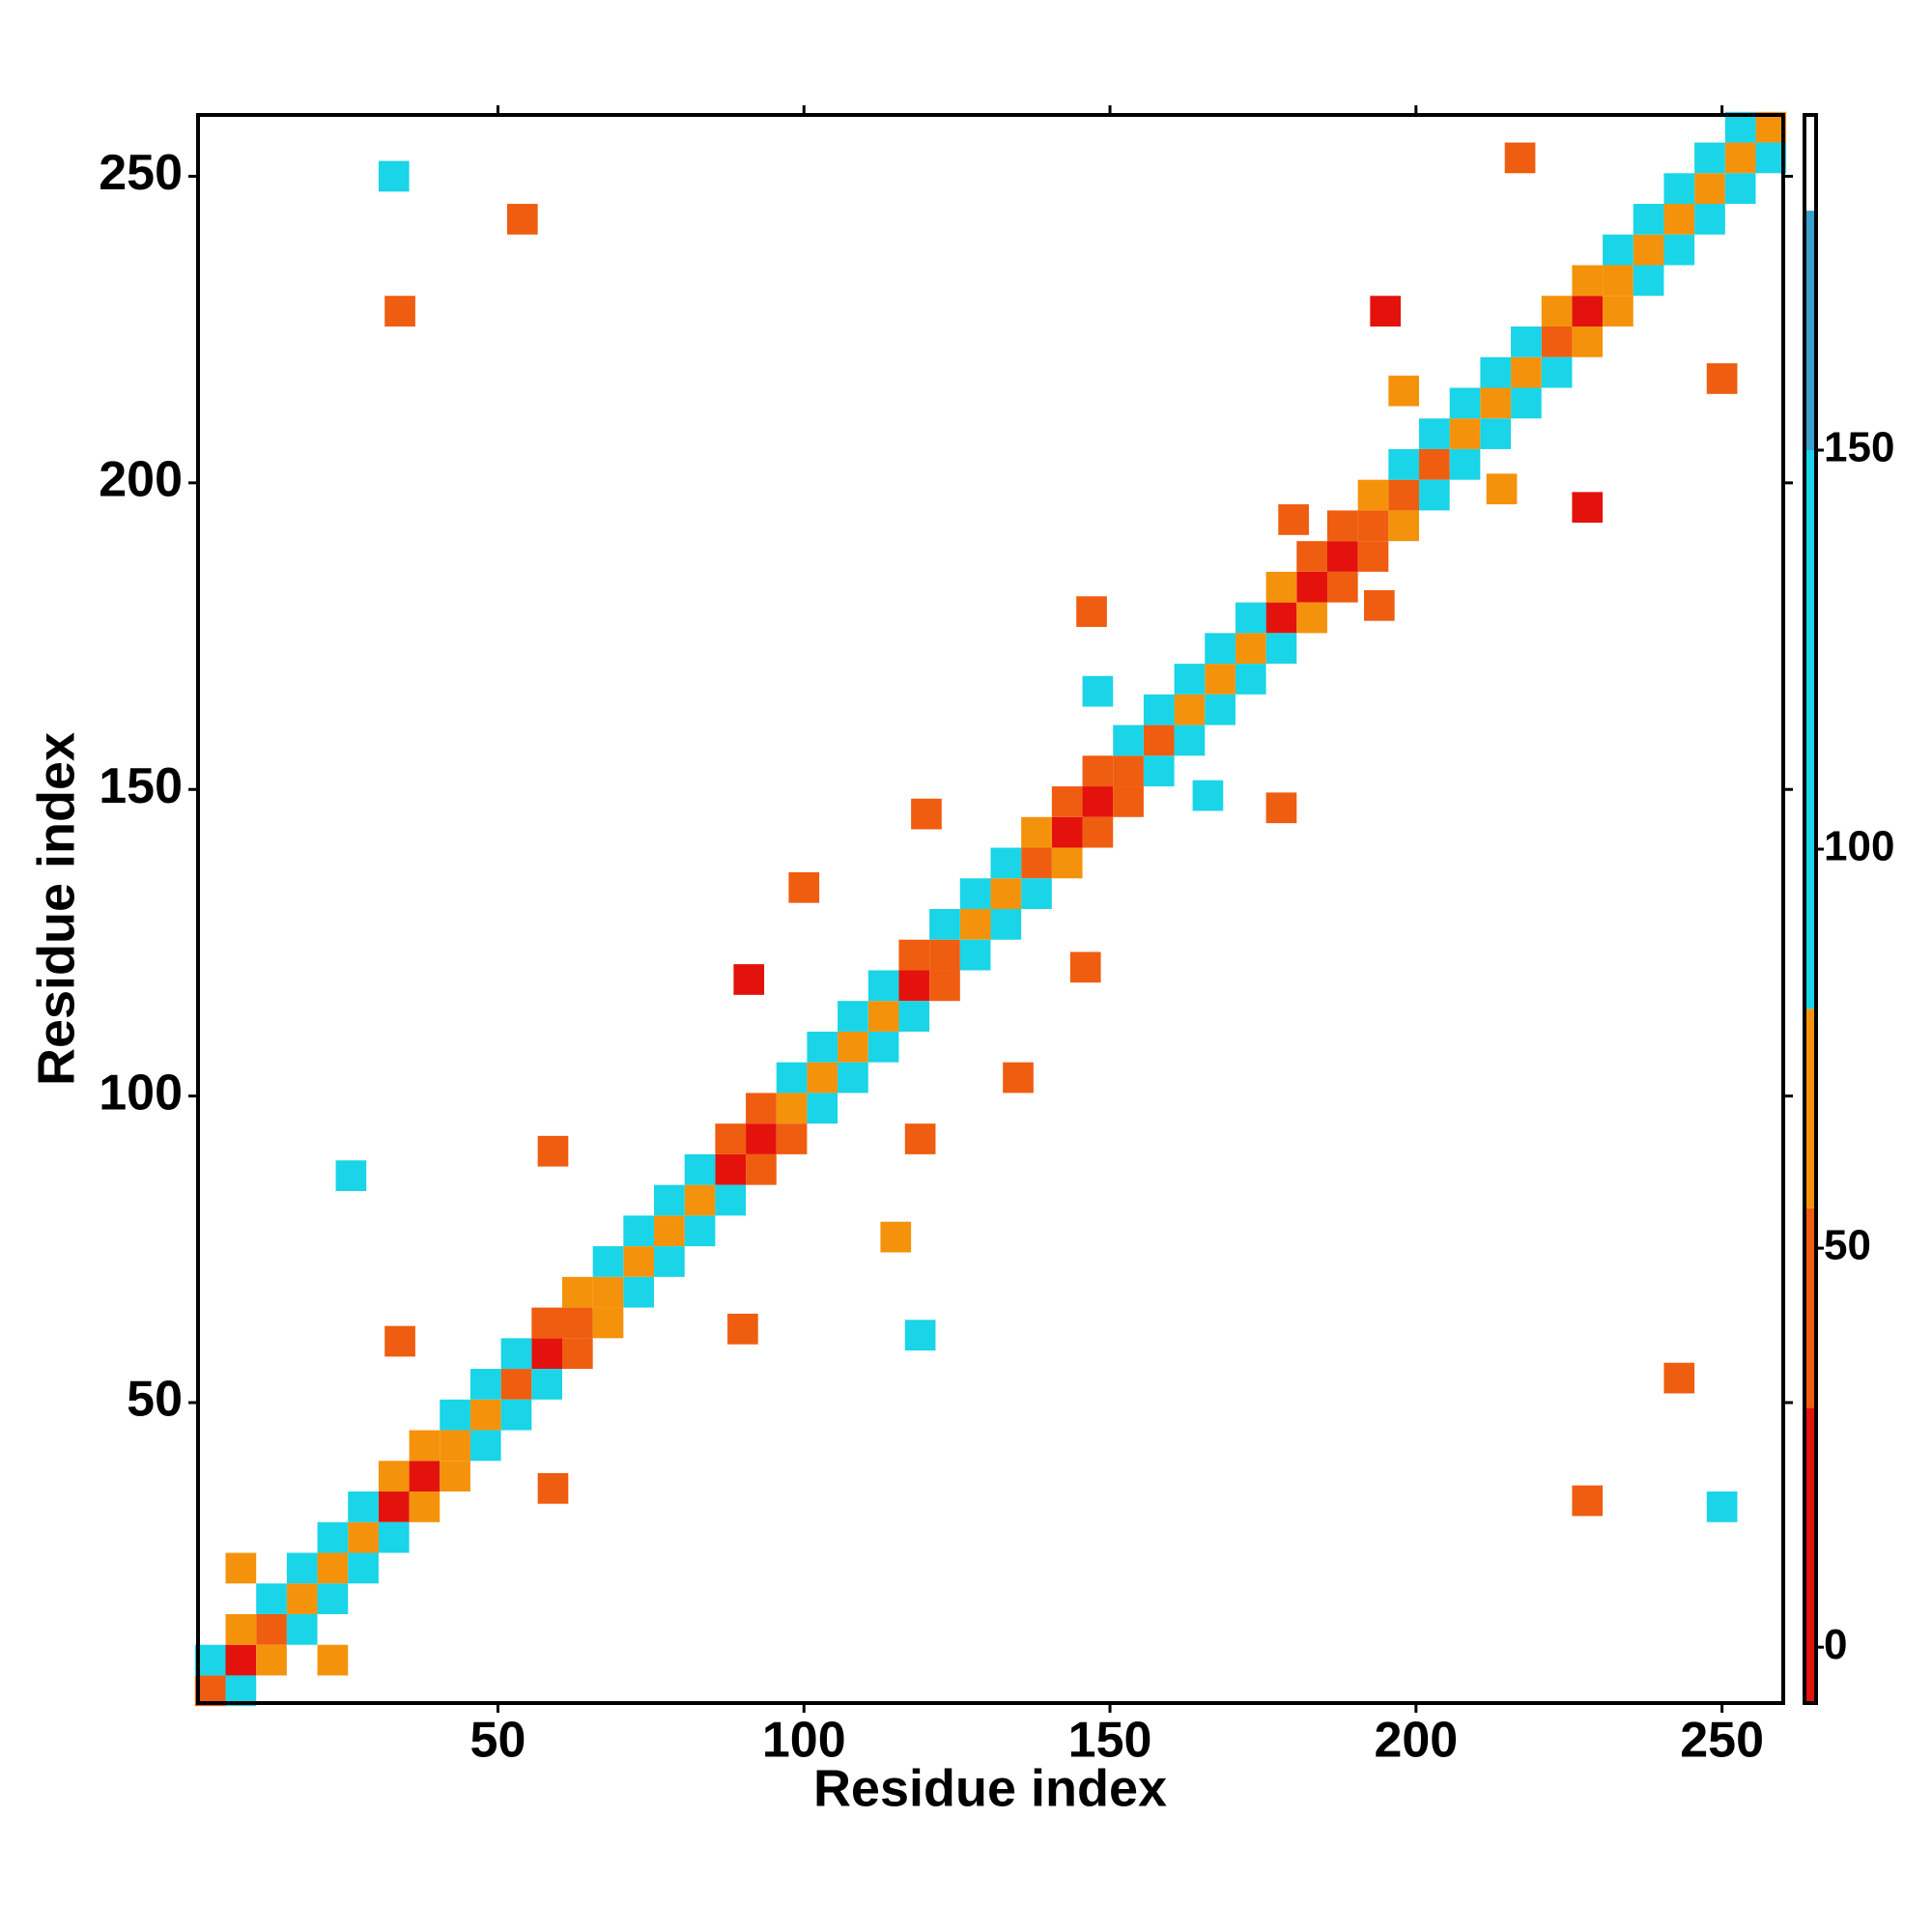 The width and height of the screenshot is (1932, 1932). What do you see at coordinates (141, 1093) in the screenshot?
I see `y-tick-label: 100` at bounding box center [141, 1093].